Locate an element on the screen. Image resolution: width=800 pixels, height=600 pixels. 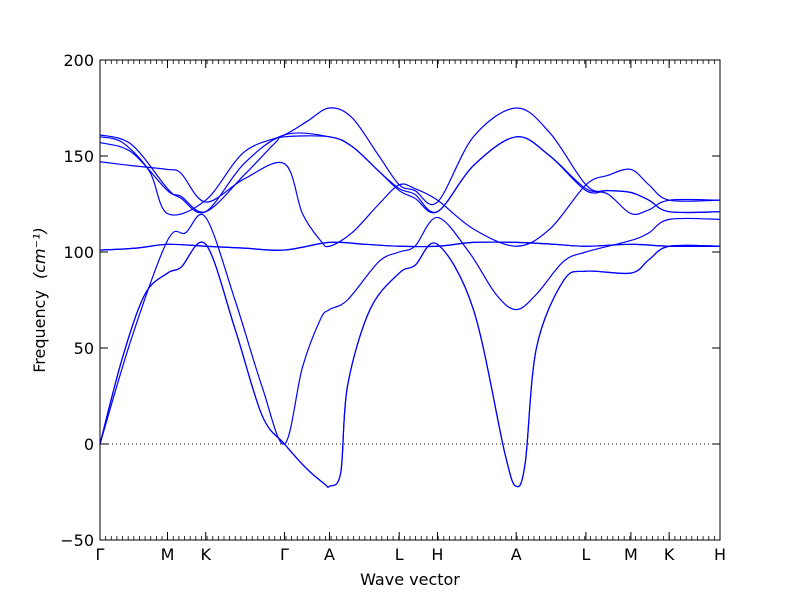
y-tick-label: 100 is located at coordinates (78, 252).